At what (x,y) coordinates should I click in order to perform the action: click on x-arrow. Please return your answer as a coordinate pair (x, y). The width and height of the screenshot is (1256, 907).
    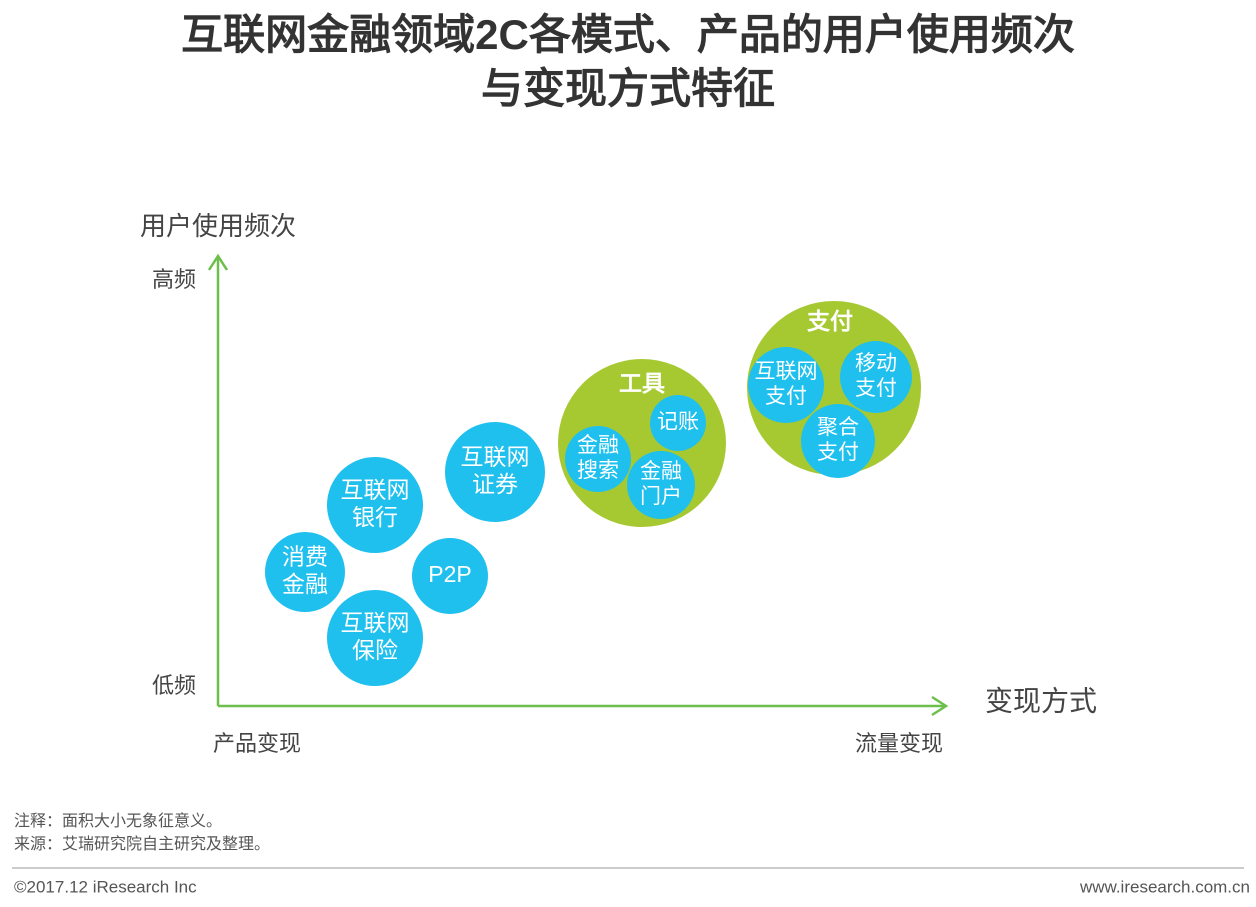
    Looking at the image, I should click on (940, 706).